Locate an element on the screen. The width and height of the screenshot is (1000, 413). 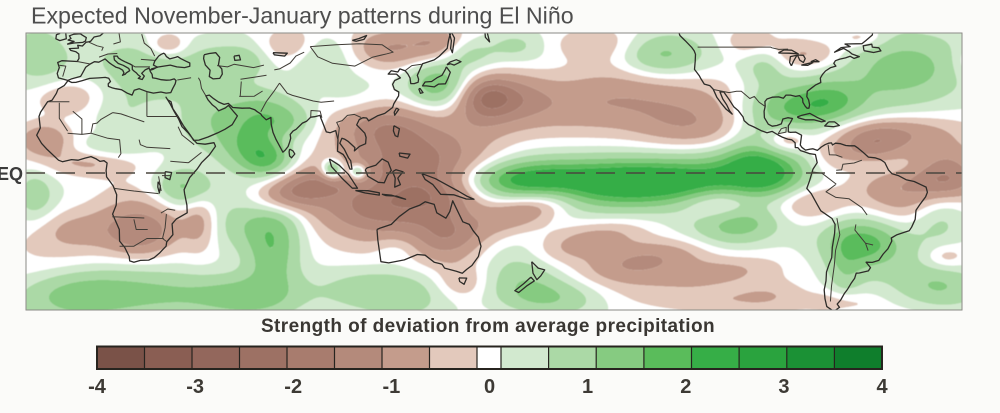
svg-text: 4 is located at coordinates (882, 387).